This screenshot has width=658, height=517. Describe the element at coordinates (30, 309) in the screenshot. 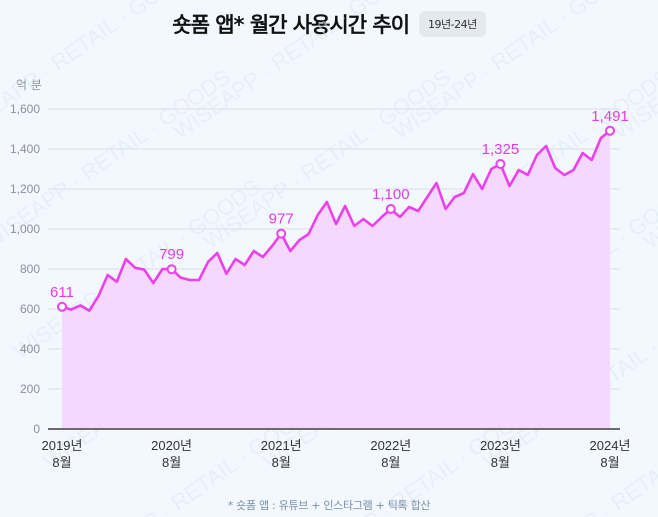

I see `y-tick-label: 600` at that location.